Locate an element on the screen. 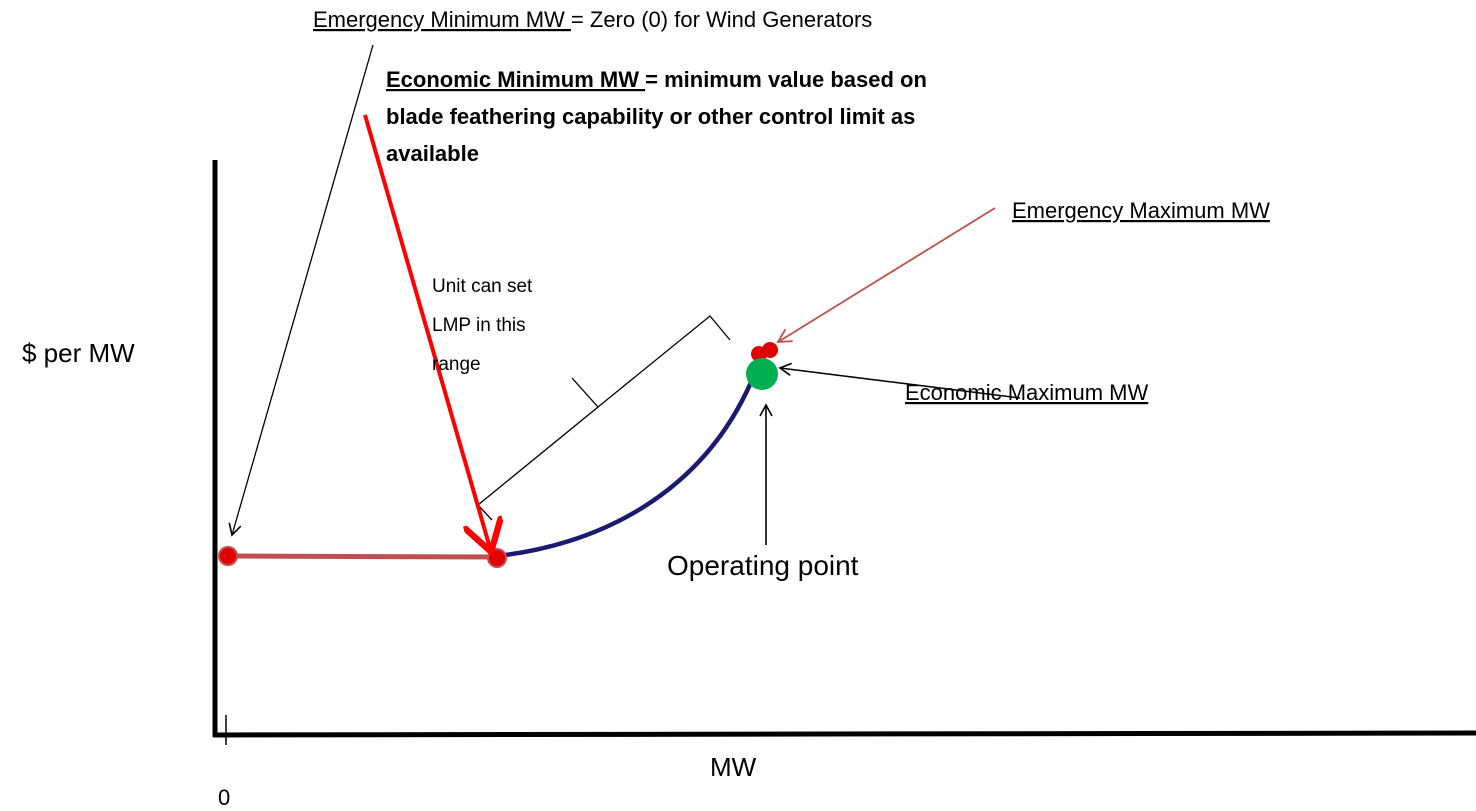 Image resolution: width=1476 pixels, height=811 pixels. range-text: LMP in this is located at coordinates (479, 325).